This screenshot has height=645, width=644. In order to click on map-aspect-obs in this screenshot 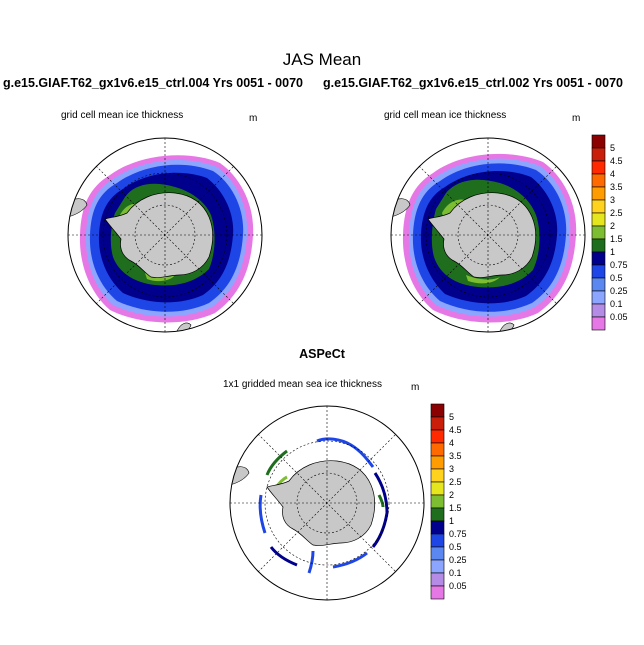, I will do `click(327, 503)`.